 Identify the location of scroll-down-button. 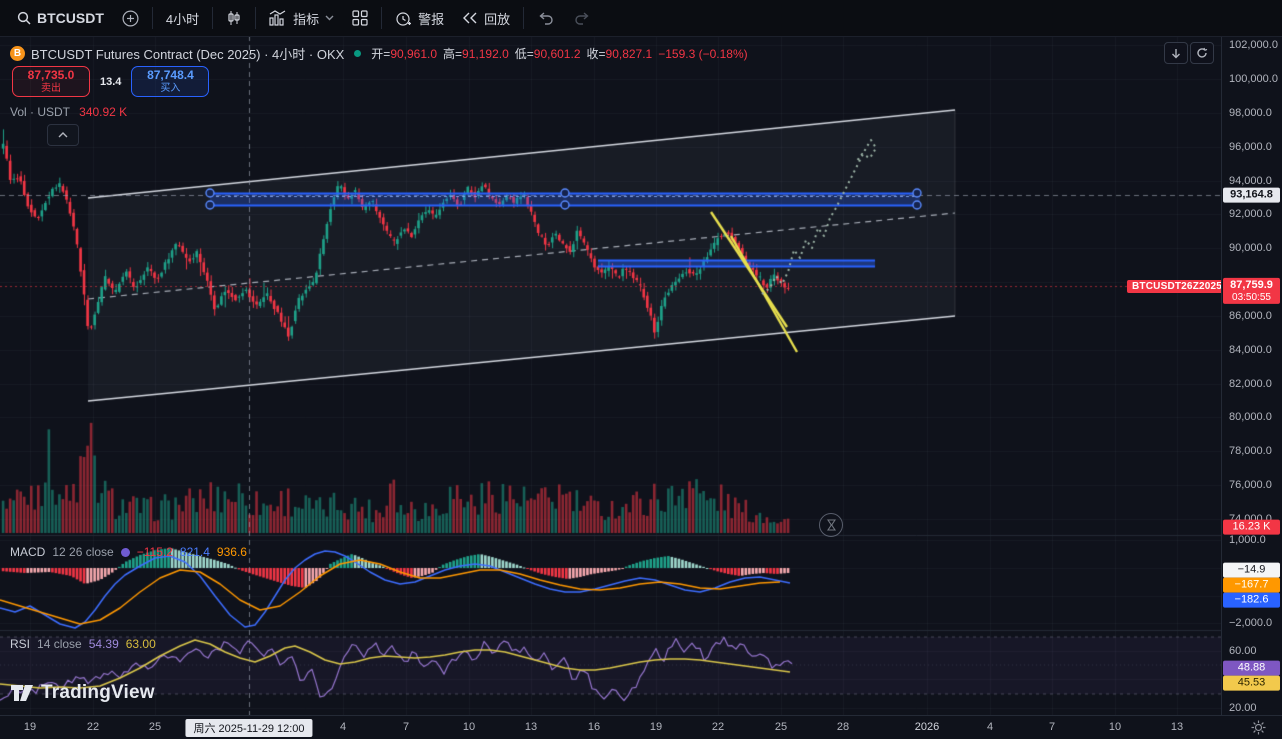
(1176, 53).